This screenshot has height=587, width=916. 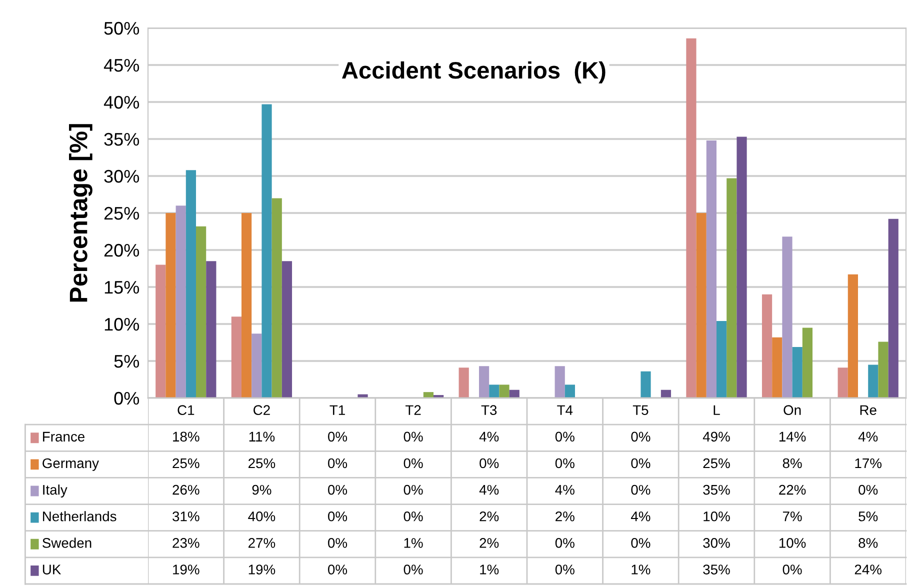 I want to click on data-label: 18%, so click(x=186, y=437).